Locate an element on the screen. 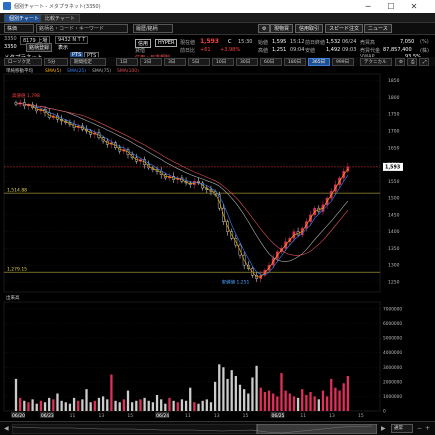 The height and width of the screenshot is (435, 435). market-select: 株価 is located at coordinates (19, 28).